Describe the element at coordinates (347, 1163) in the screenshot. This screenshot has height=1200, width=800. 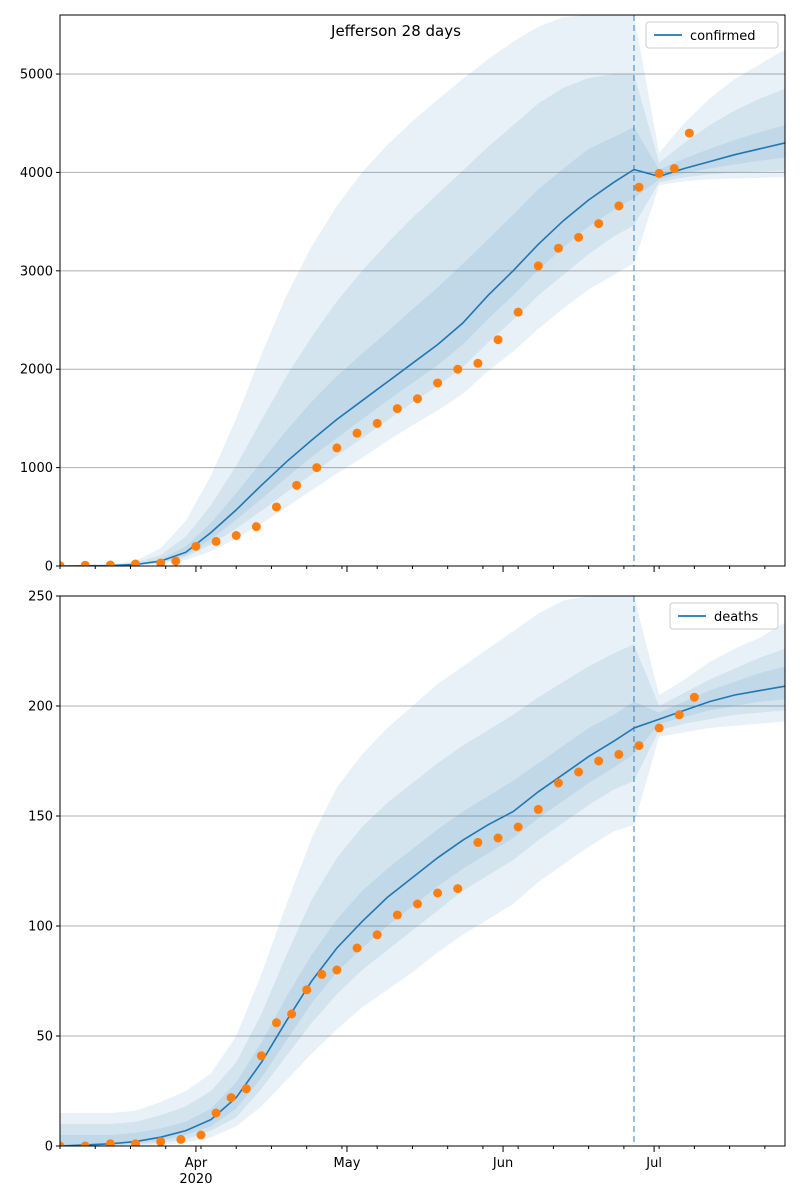
I see `x-tick-label: May` at that location.